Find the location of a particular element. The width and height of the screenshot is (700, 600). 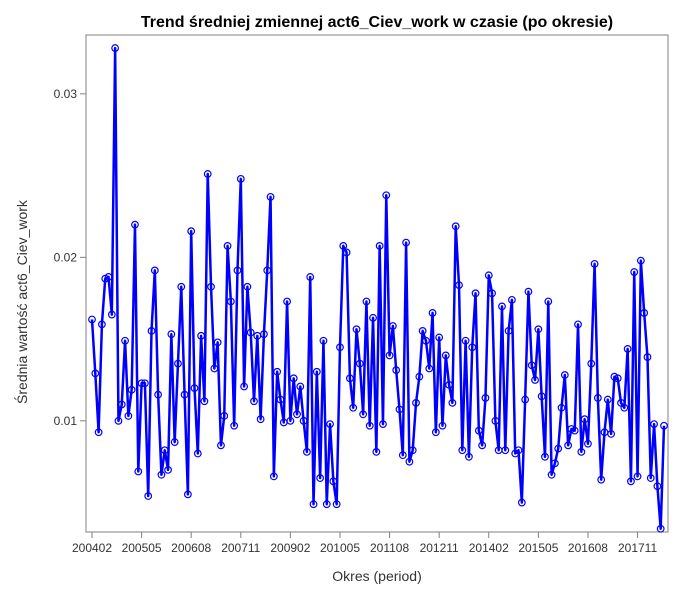

x-tick-label: 200402 is located at coordinates (92, 548).